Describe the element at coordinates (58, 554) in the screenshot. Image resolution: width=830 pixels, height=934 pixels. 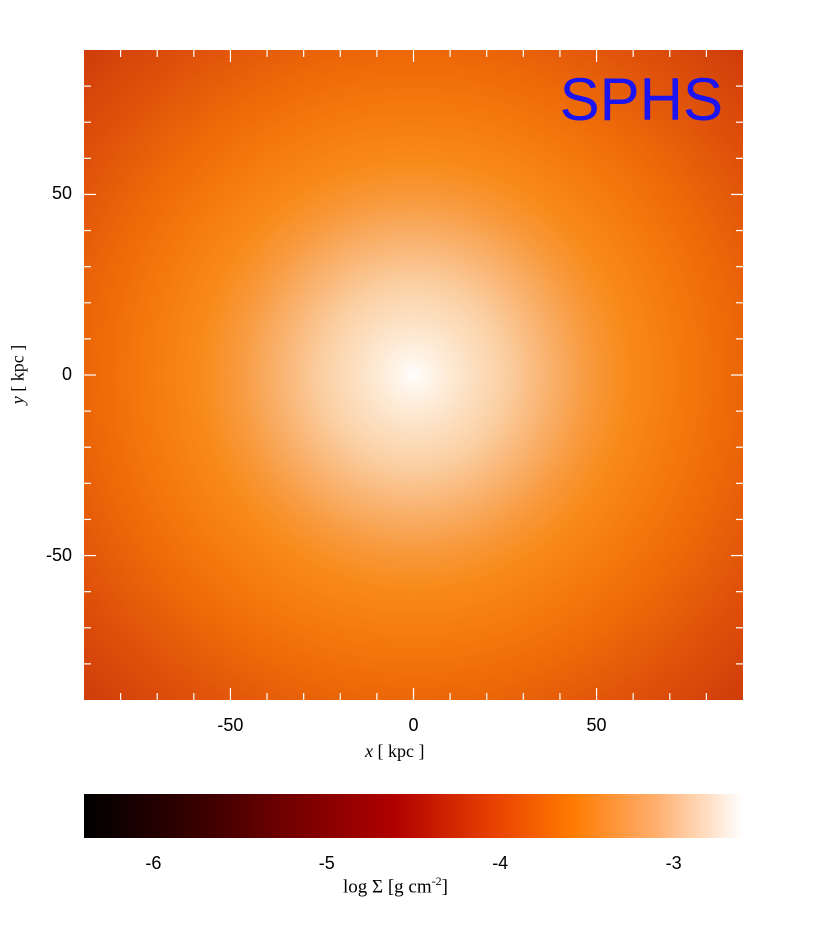
I see `y-tick-label: -50` at that location.